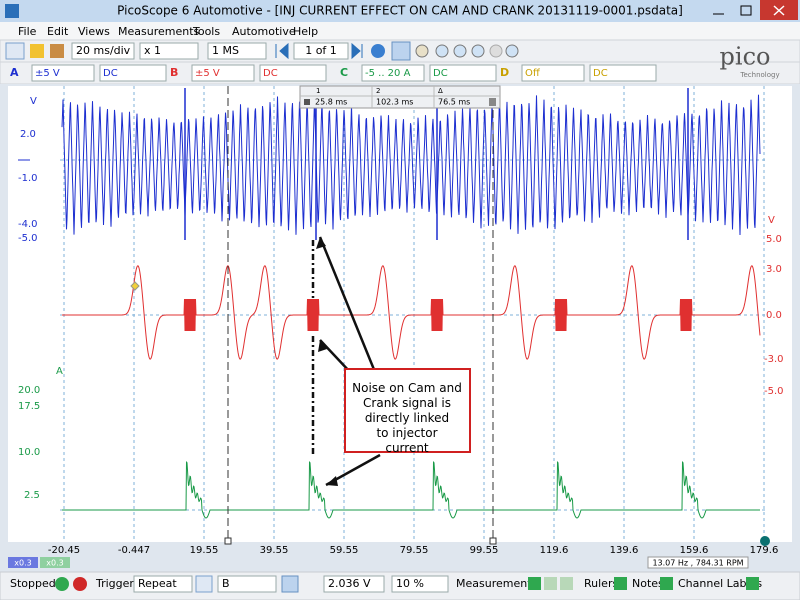 The image size is (800, 600). What do you see at coordinates (460, 51) in the screenshot?
I see `tool-zoom-out` at bounding box center [460, 51].